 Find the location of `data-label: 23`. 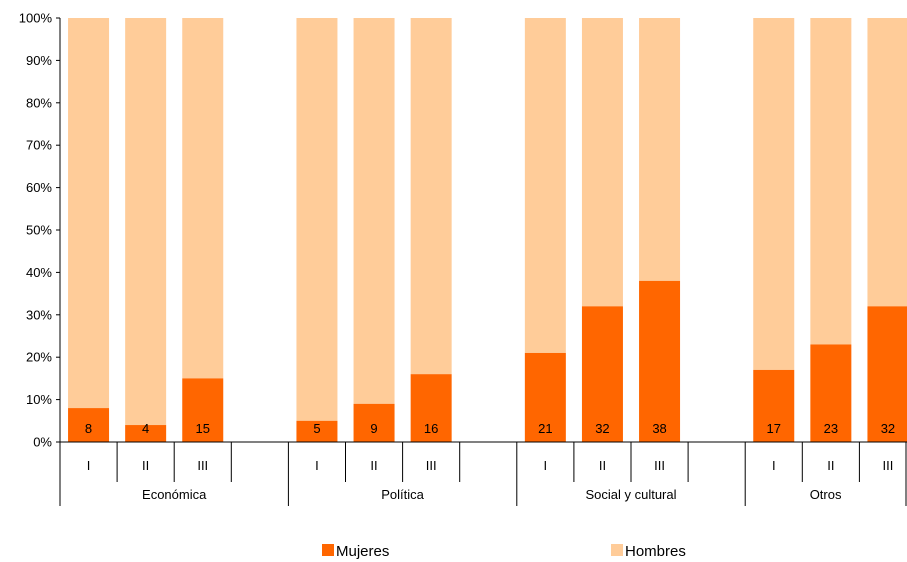

data-label: 23 is located at coordinates (831, 428).